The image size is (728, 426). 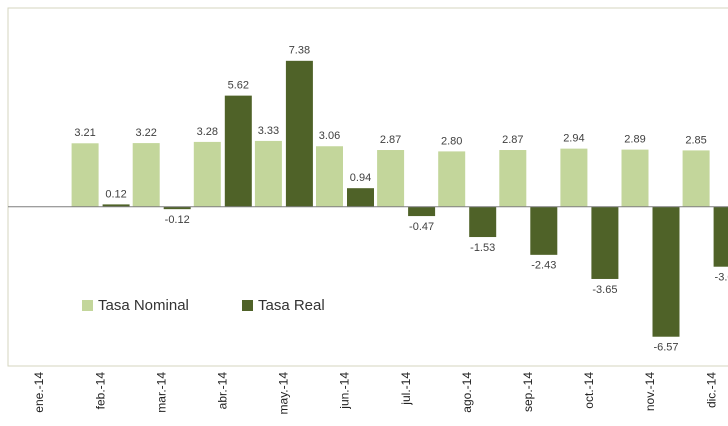 What do you see at coordinates (161, 392) in the screenshot?
I see `x-tick-label: mar.-14` at bounding box center [161, 392].